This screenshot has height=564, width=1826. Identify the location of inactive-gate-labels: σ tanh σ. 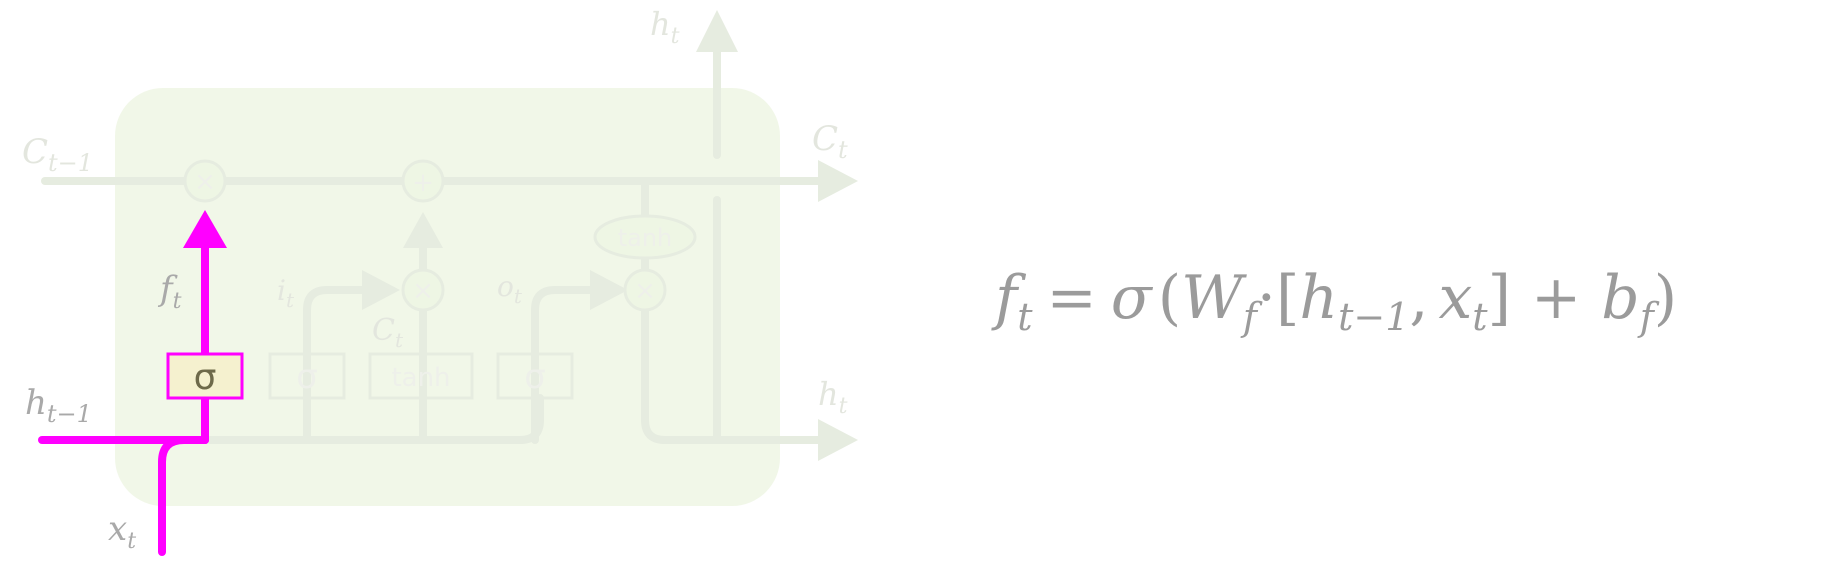
(421, 377).